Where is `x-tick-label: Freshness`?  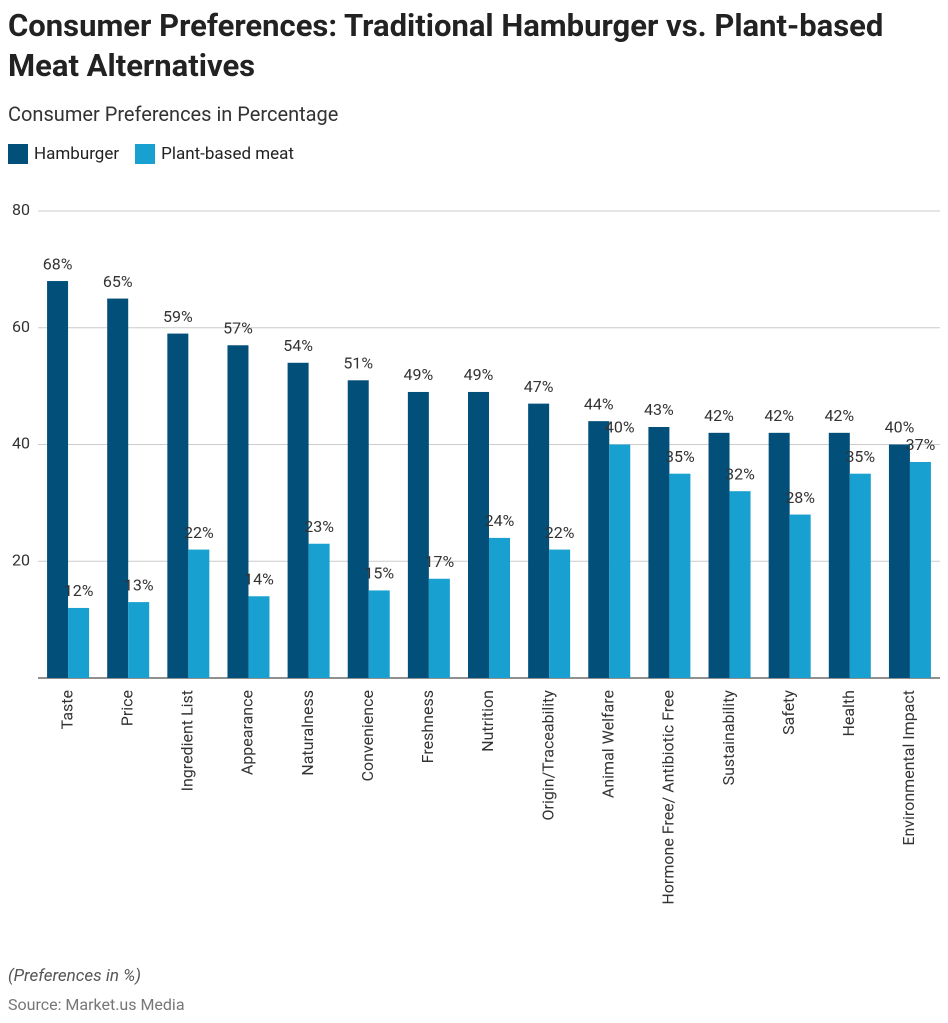
x-tick-label: Freshness is located at coordinates (427, 726).